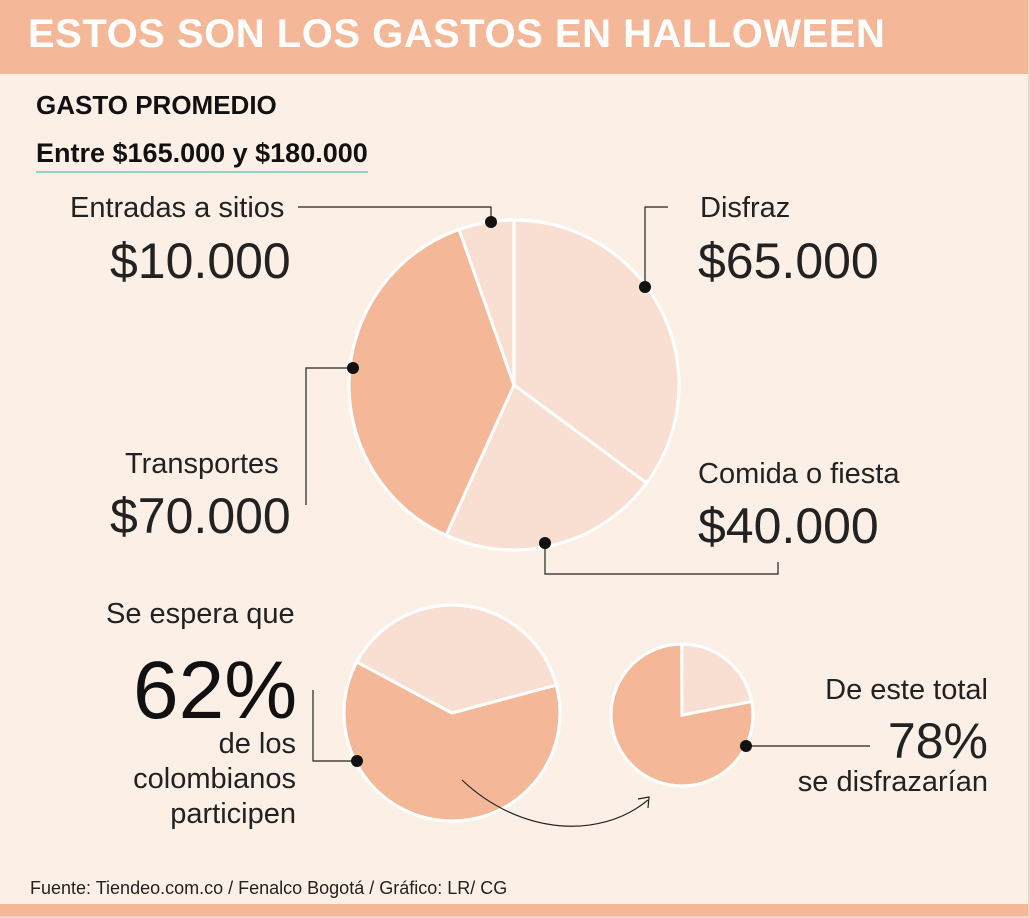  What do you see at coordinates (661, 559) in the screenshot?
I see `leader-line-comida` at bounding box center [661, 559].